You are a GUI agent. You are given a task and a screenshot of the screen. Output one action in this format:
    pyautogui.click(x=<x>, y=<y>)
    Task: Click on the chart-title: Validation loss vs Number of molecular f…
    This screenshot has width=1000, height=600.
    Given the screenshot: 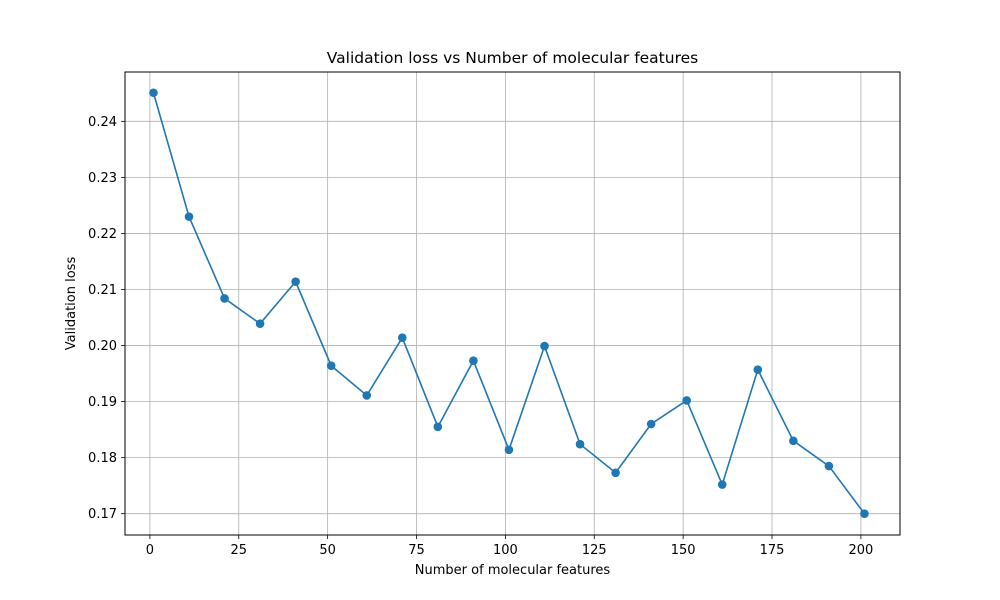 What is the action you would take?
    pyautogui.click(x=512, y=58)
    